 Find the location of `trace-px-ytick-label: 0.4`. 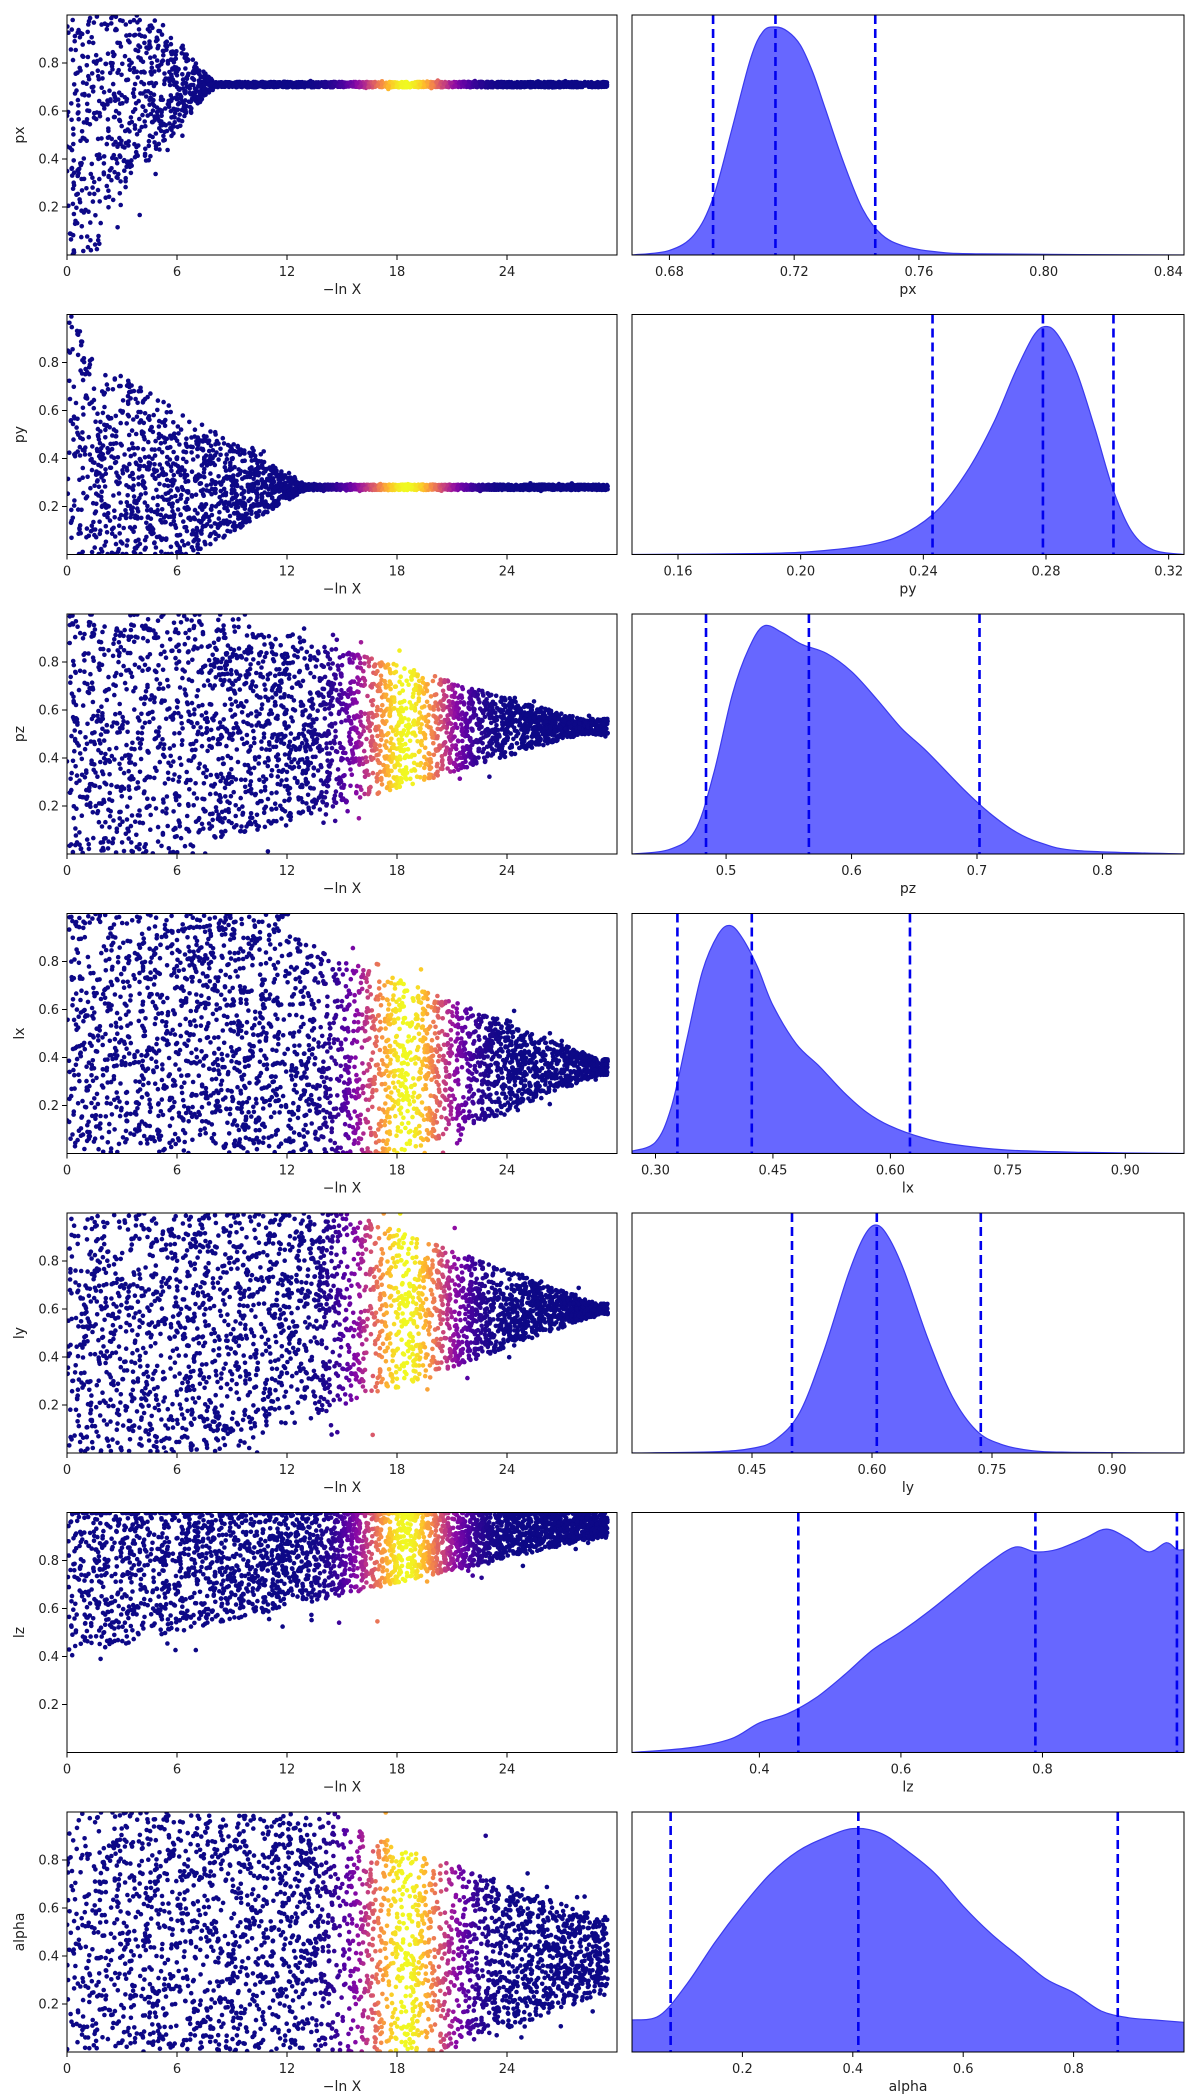

trace-px-ytick-label: 0.4 is located at coordinates (48, 160).